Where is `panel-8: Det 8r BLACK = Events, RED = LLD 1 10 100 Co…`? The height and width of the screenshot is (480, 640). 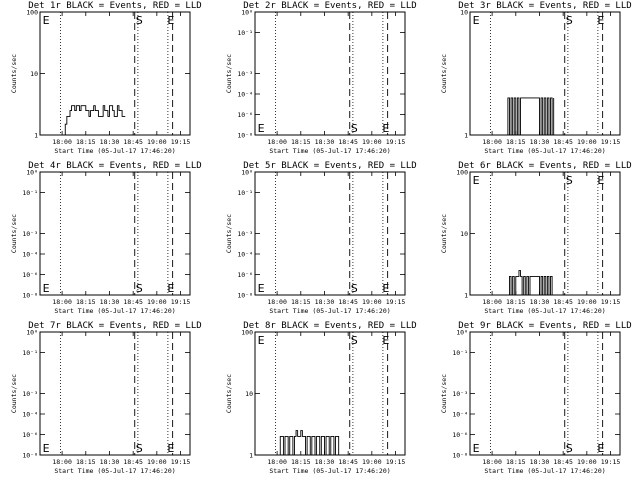
panel-8: Det 8r BLACK = Events, RED = LLD 1 10 100 Co… is located at coordinates (321, 398).